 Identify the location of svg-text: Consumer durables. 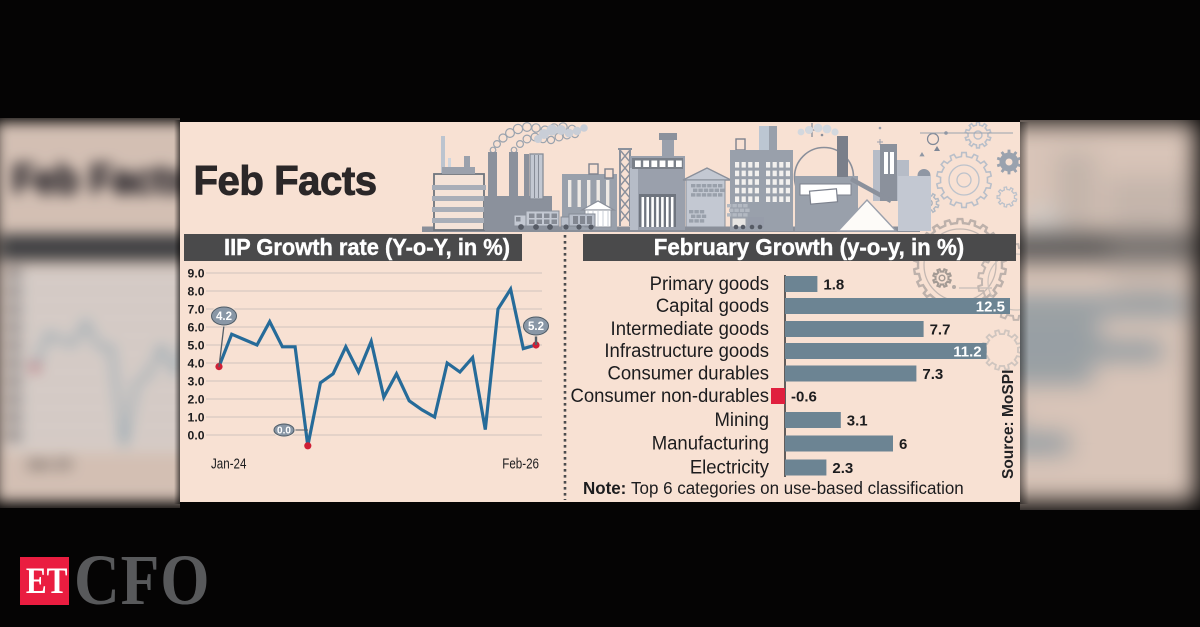
(688, 374).